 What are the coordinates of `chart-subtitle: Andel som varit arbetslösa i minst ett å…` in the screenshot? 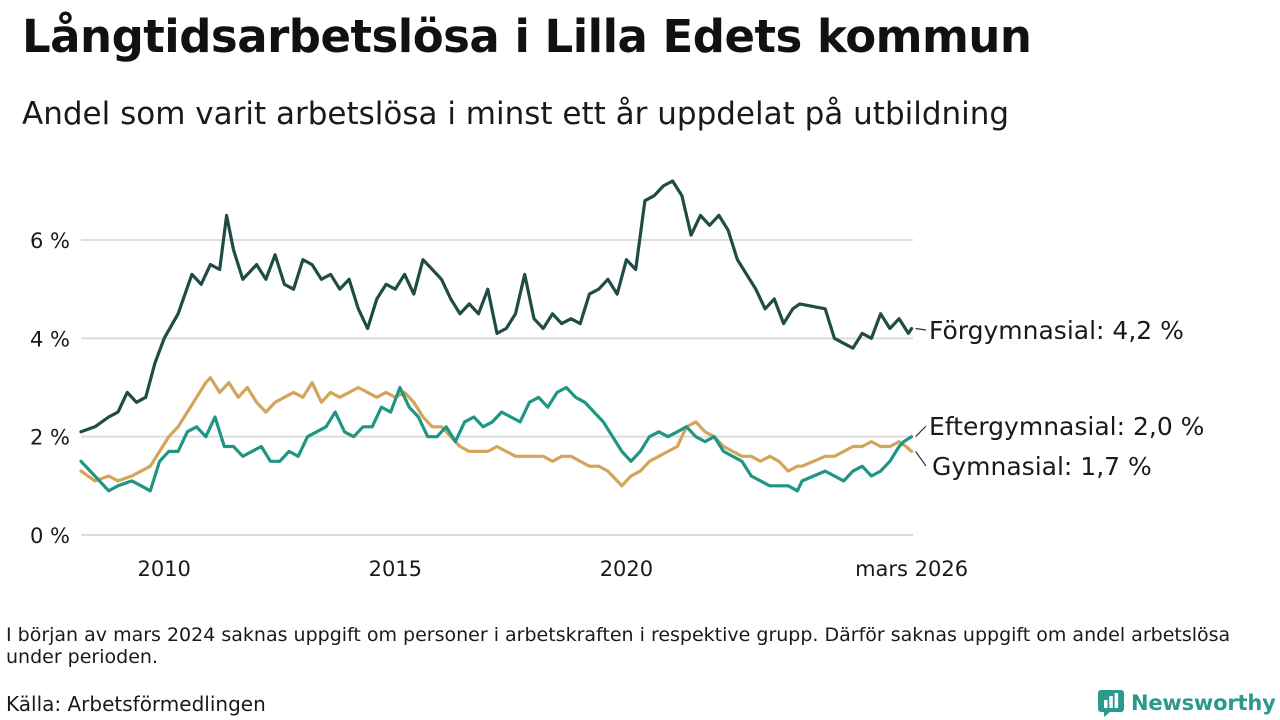 It's located at (516, 114).